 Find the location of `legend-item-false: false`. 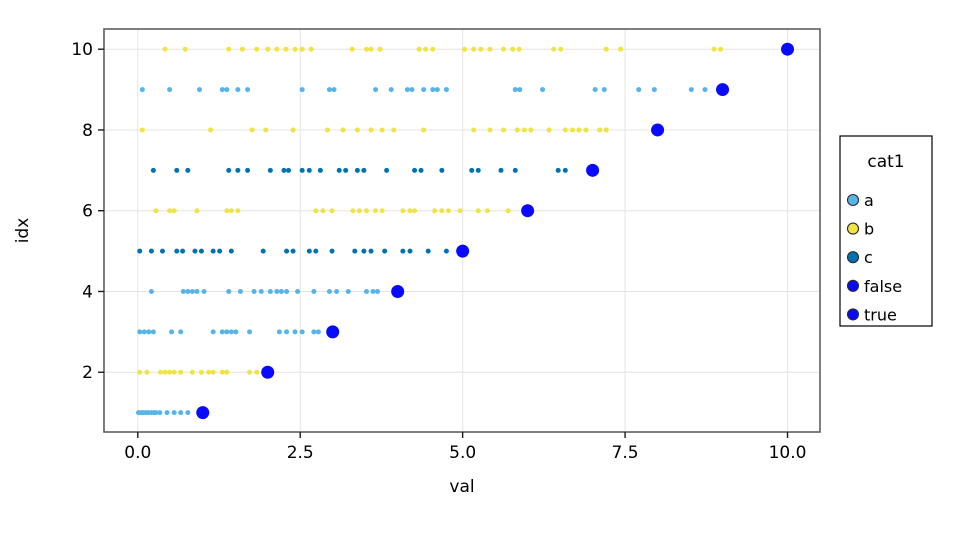

legend-item-false: false is located at coordinates (874, 286).